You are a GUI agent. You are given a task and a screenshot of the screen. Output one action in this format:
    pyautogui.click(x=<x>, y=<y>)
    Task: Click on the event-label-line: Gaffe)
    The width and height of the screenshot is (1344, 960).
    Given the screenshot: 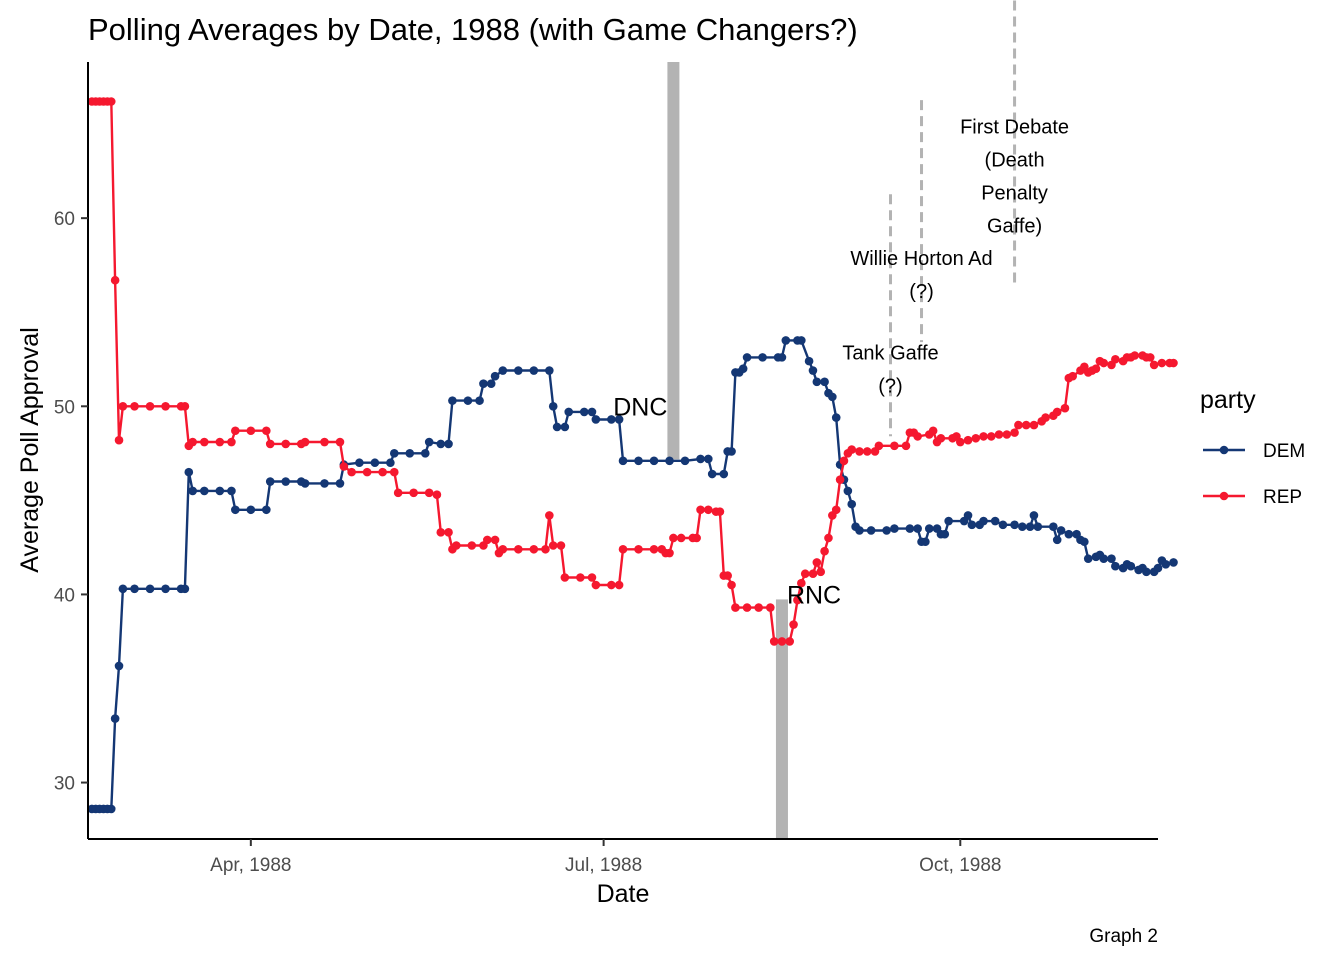 What is the action you would take?
    pyautogui.click(x=1014, y=226)
    